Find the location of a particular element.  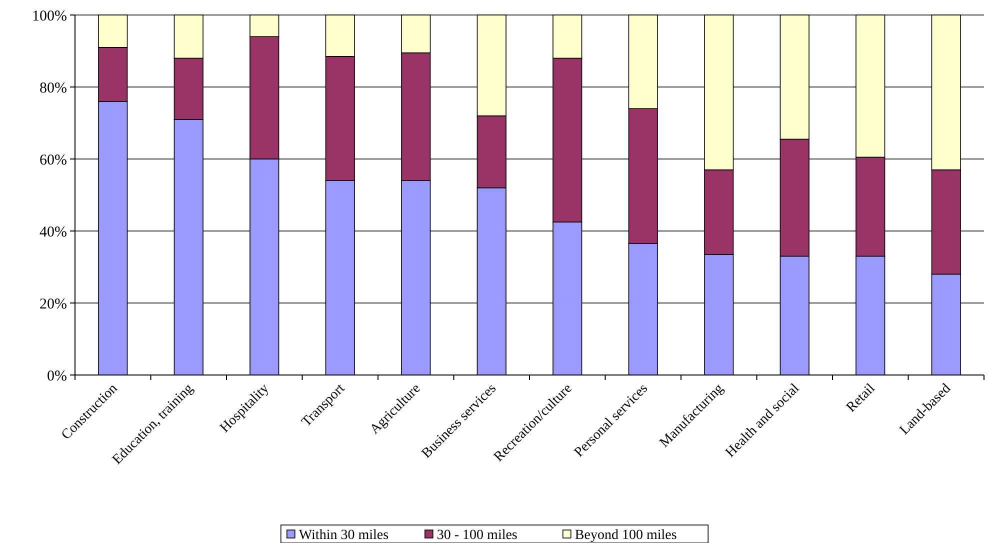

y-tick-label: 60% is located at coordinates (53, 160).